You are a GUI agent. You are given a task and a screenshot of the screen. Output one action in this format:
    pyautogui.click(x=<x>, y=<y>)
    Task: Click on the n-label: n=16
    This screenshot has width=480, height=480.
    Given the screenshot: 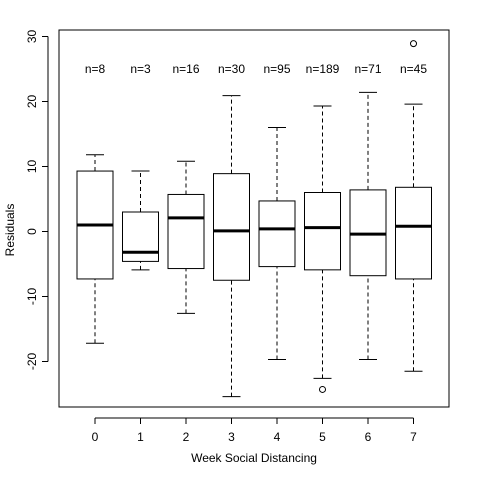 What is the action you would take?
    pyautogui.click(x=185, y=69)
    